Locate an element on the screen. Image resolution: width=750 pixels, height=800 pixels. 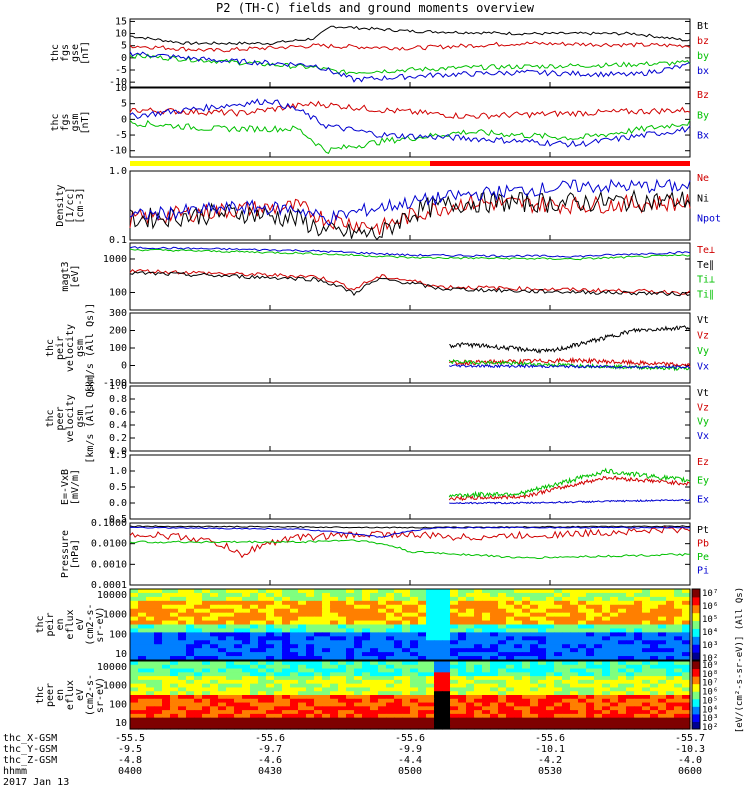
x-axis-value: -4.8 is located at coordinates (130, 760).